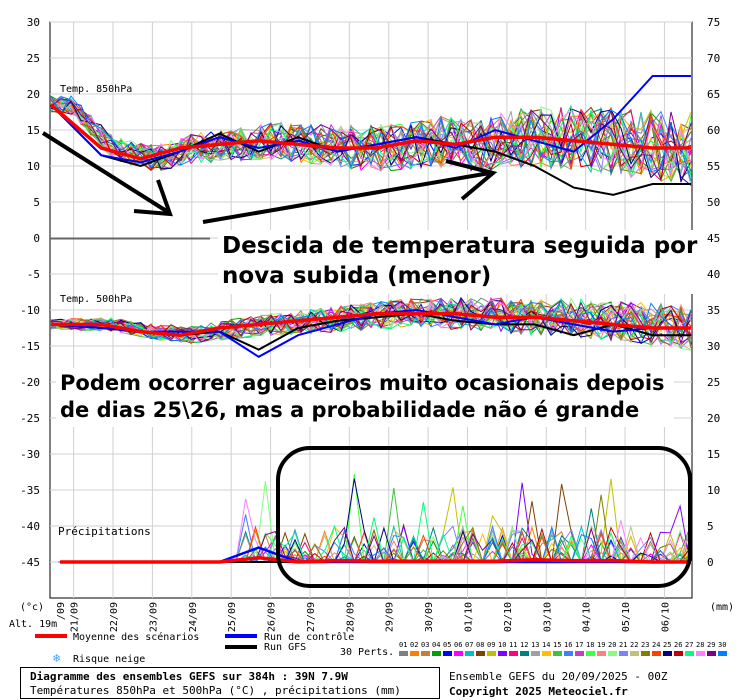 The height and width of the screenshot is (700, 740). Describe the element at coordinates (590, 645) in the screenshot. I see `pert-label: 18` at that location.